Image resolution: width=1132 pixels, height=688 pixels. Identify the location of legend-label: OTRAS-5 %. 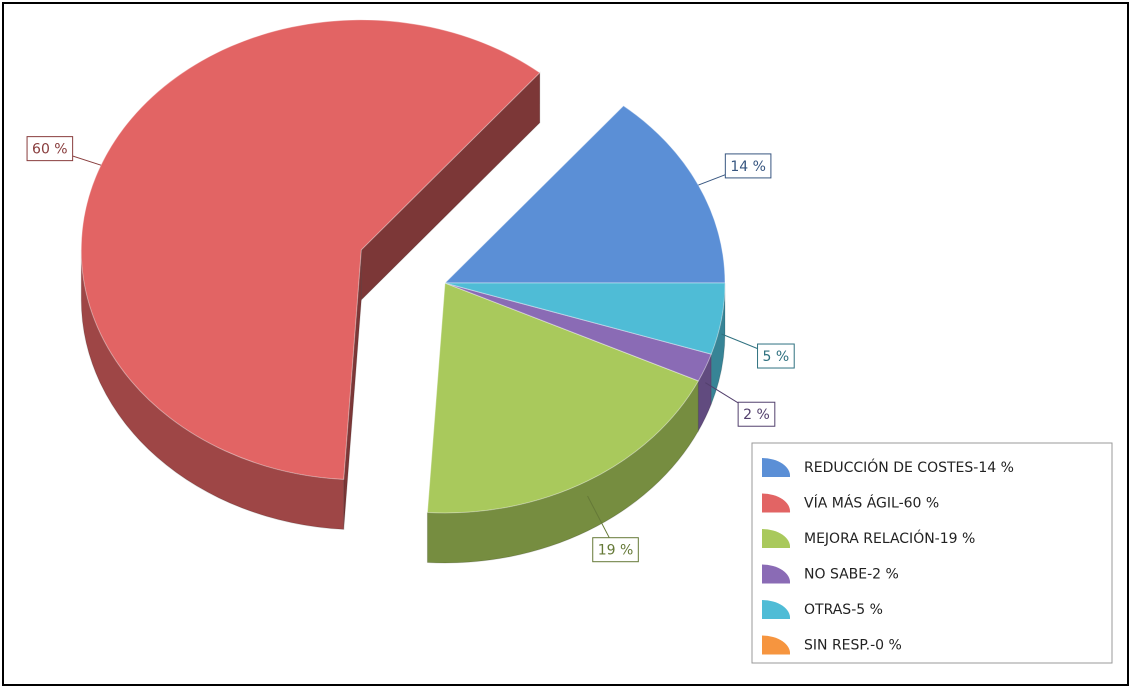
(843, 610).